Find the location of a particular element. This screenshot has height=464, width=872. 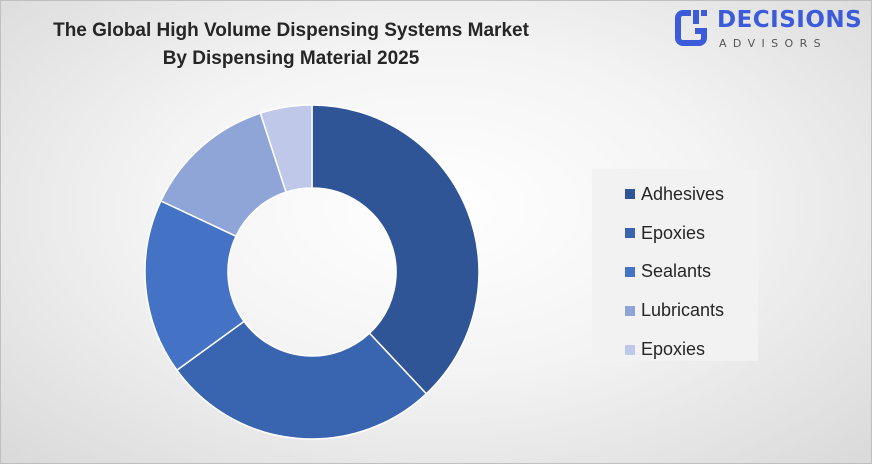

brand-logo: DECISIONS ADVISORS is located at coordinates (771, 30).